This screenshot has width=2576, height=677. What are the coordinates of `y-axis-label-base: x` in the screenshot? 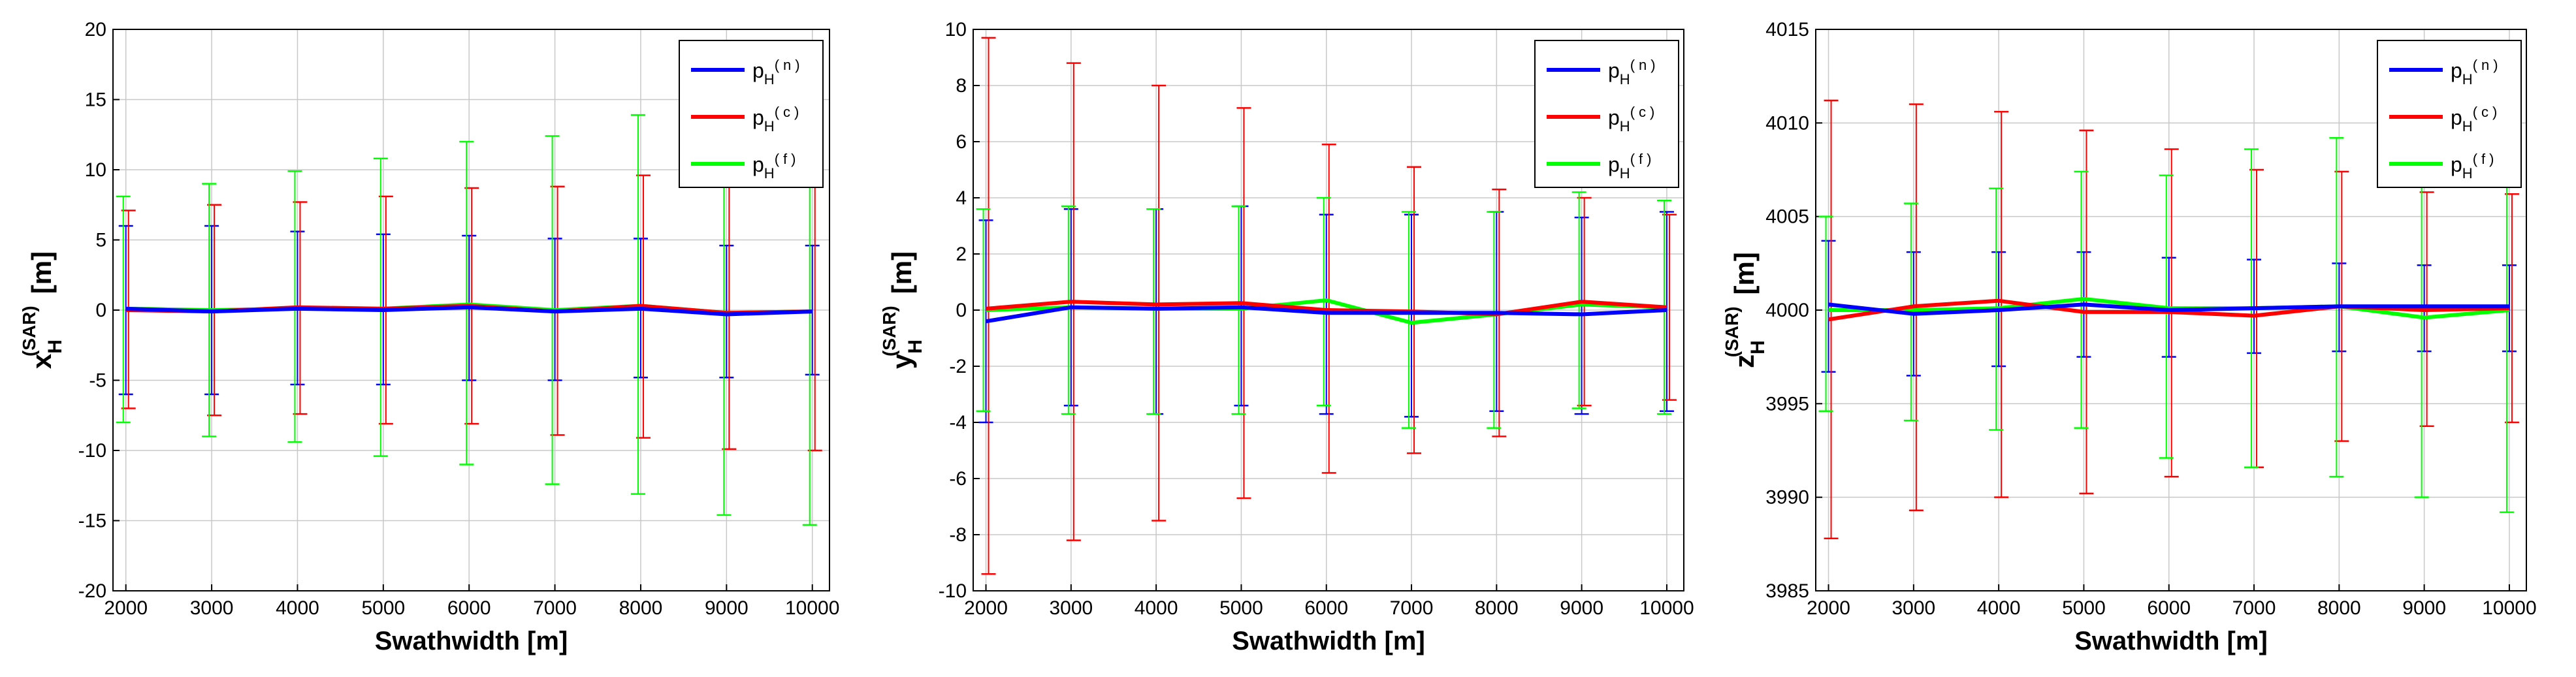 It's located at (41, 361).